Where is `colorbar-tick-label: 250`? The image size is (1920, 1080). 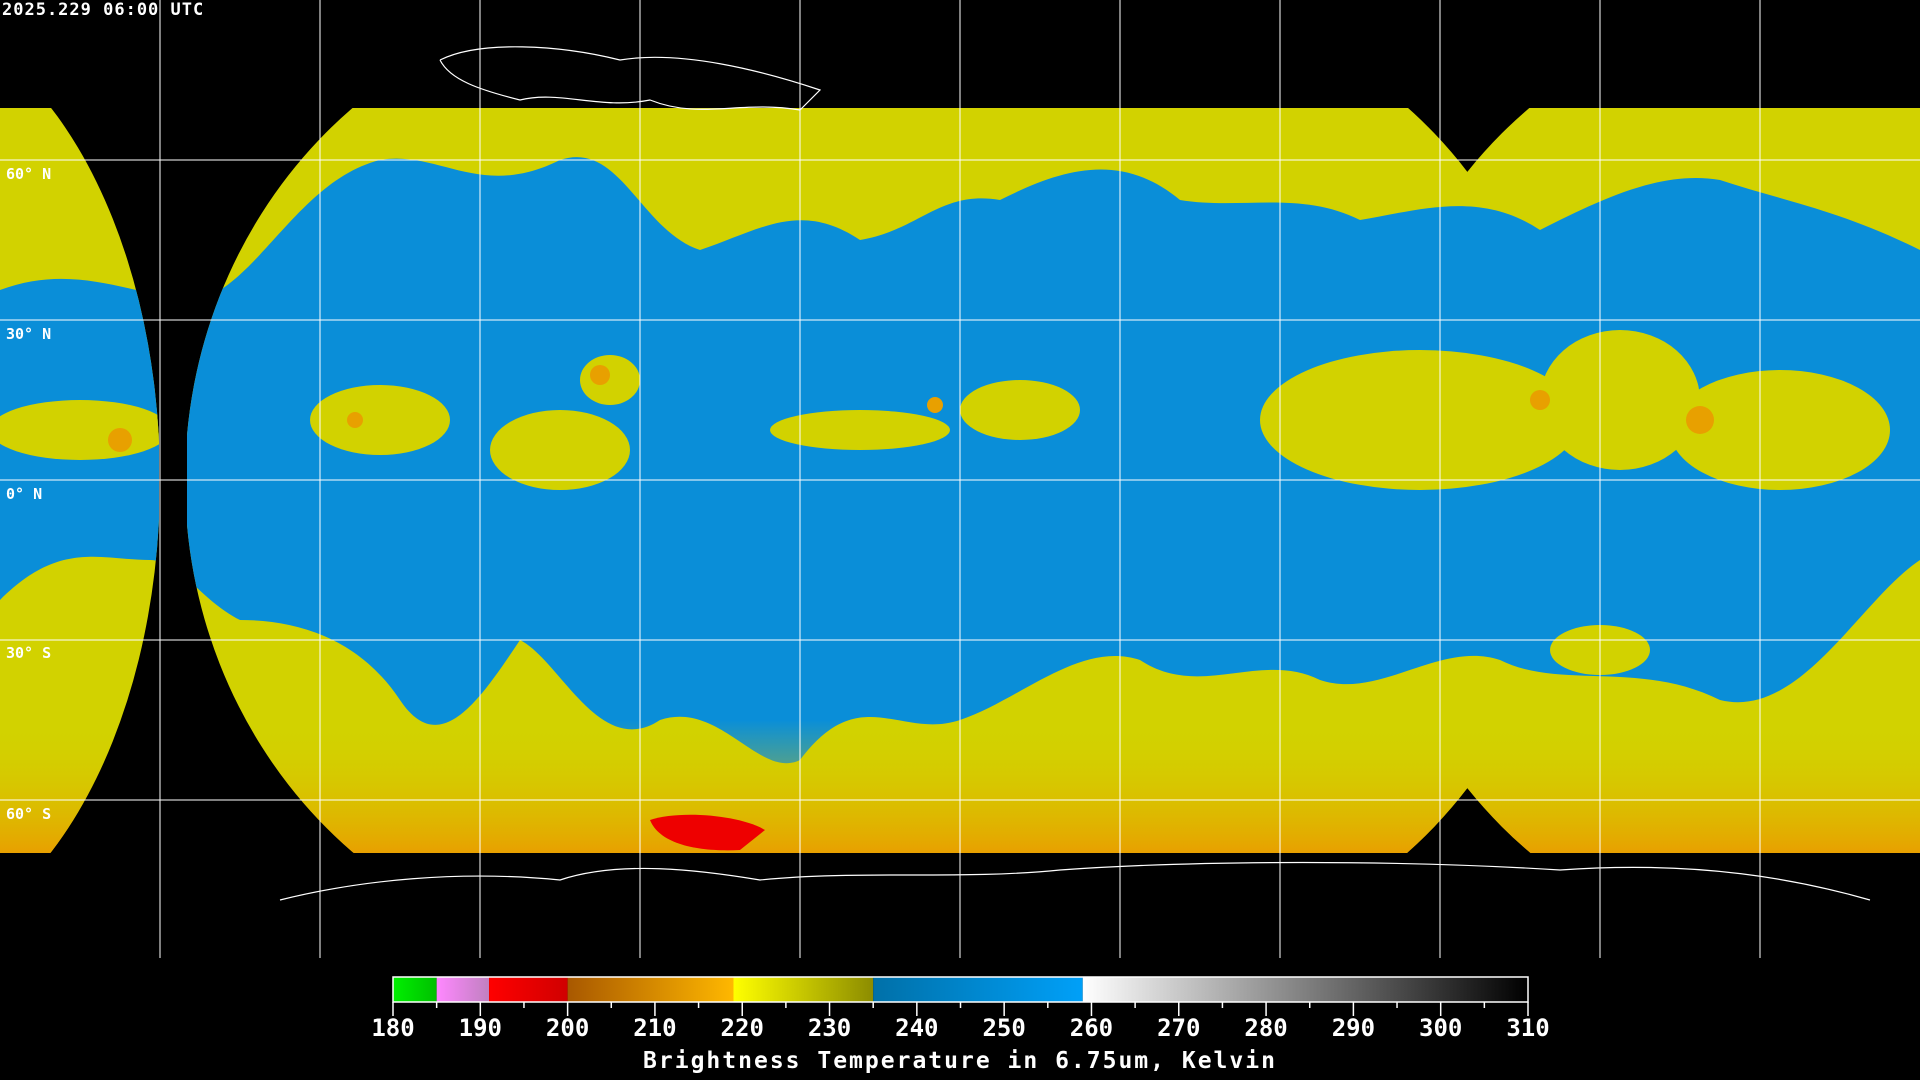
colorbar-tick-label: 250 is located at coordinates (1003, 1028).